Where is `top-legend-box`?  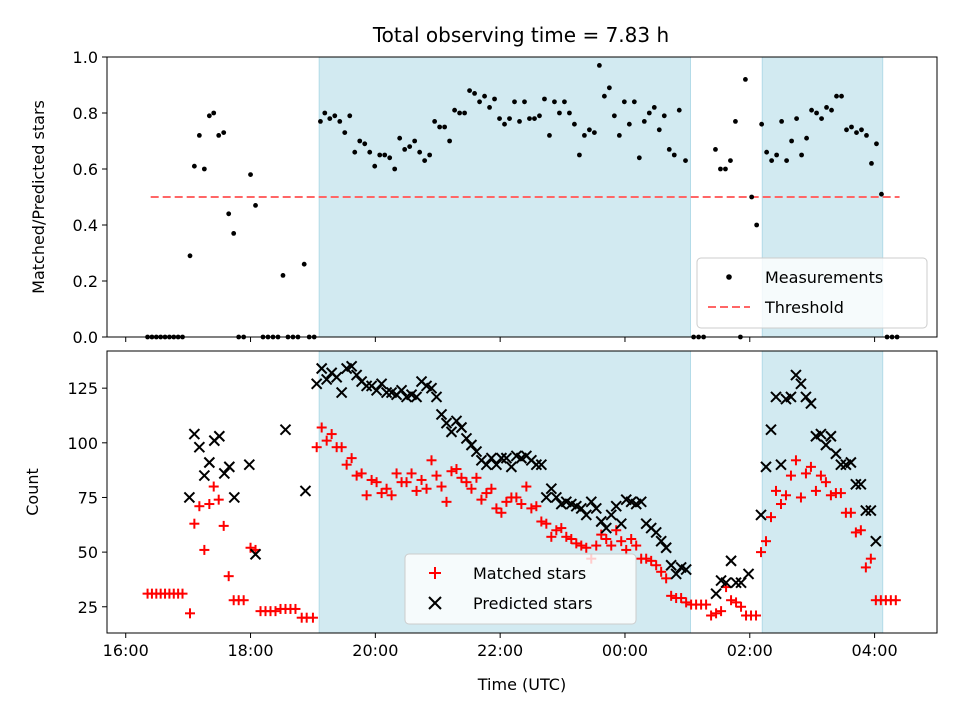
top-legend-box is located at coordinates (812, 293).